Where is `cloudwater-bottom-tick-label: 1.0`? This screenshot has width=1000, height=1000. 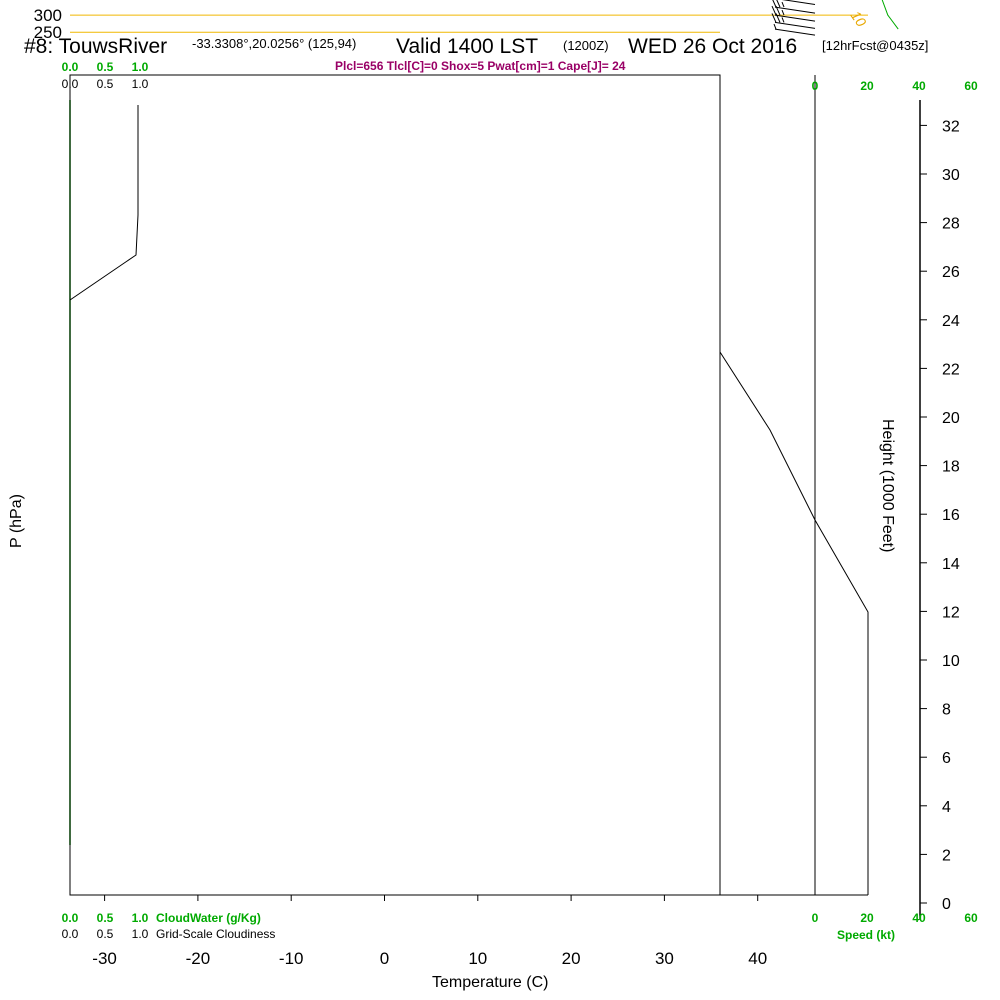
cloudwater-bottom-tick-label: 1.0 is located at coordinates (140, 918).